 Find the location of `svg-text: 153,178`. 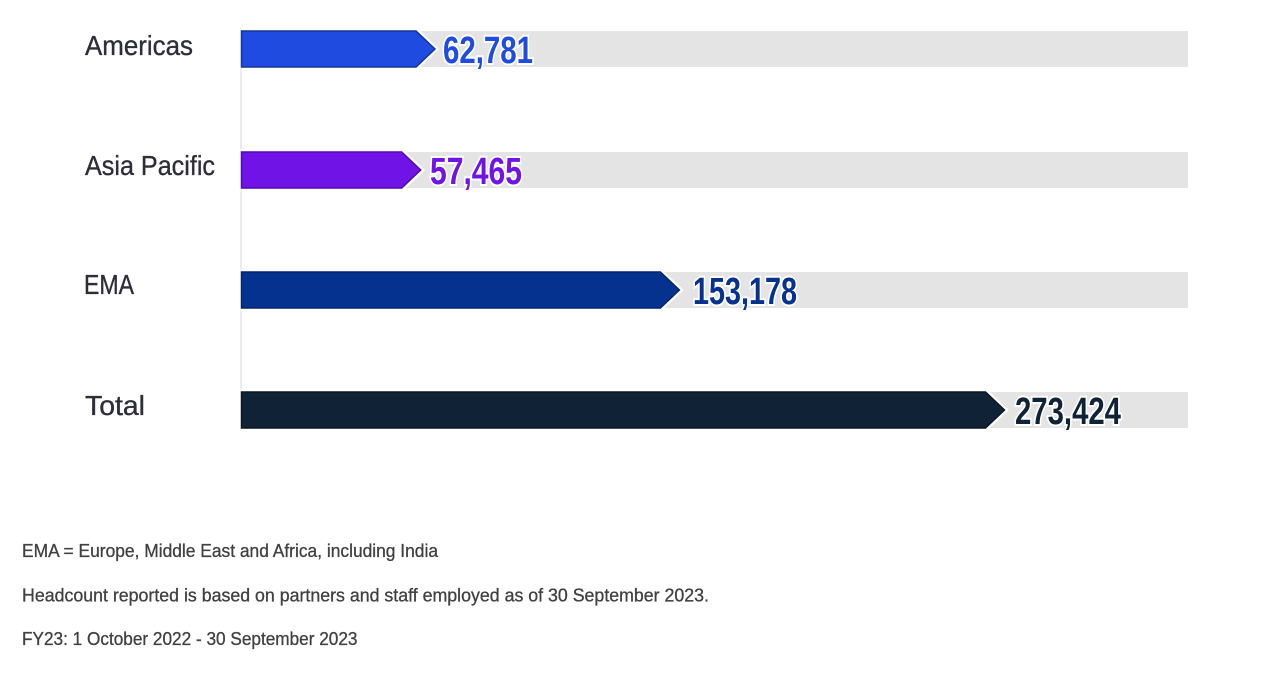

svg-text: 153,178 is located at coordinates (745, 292).